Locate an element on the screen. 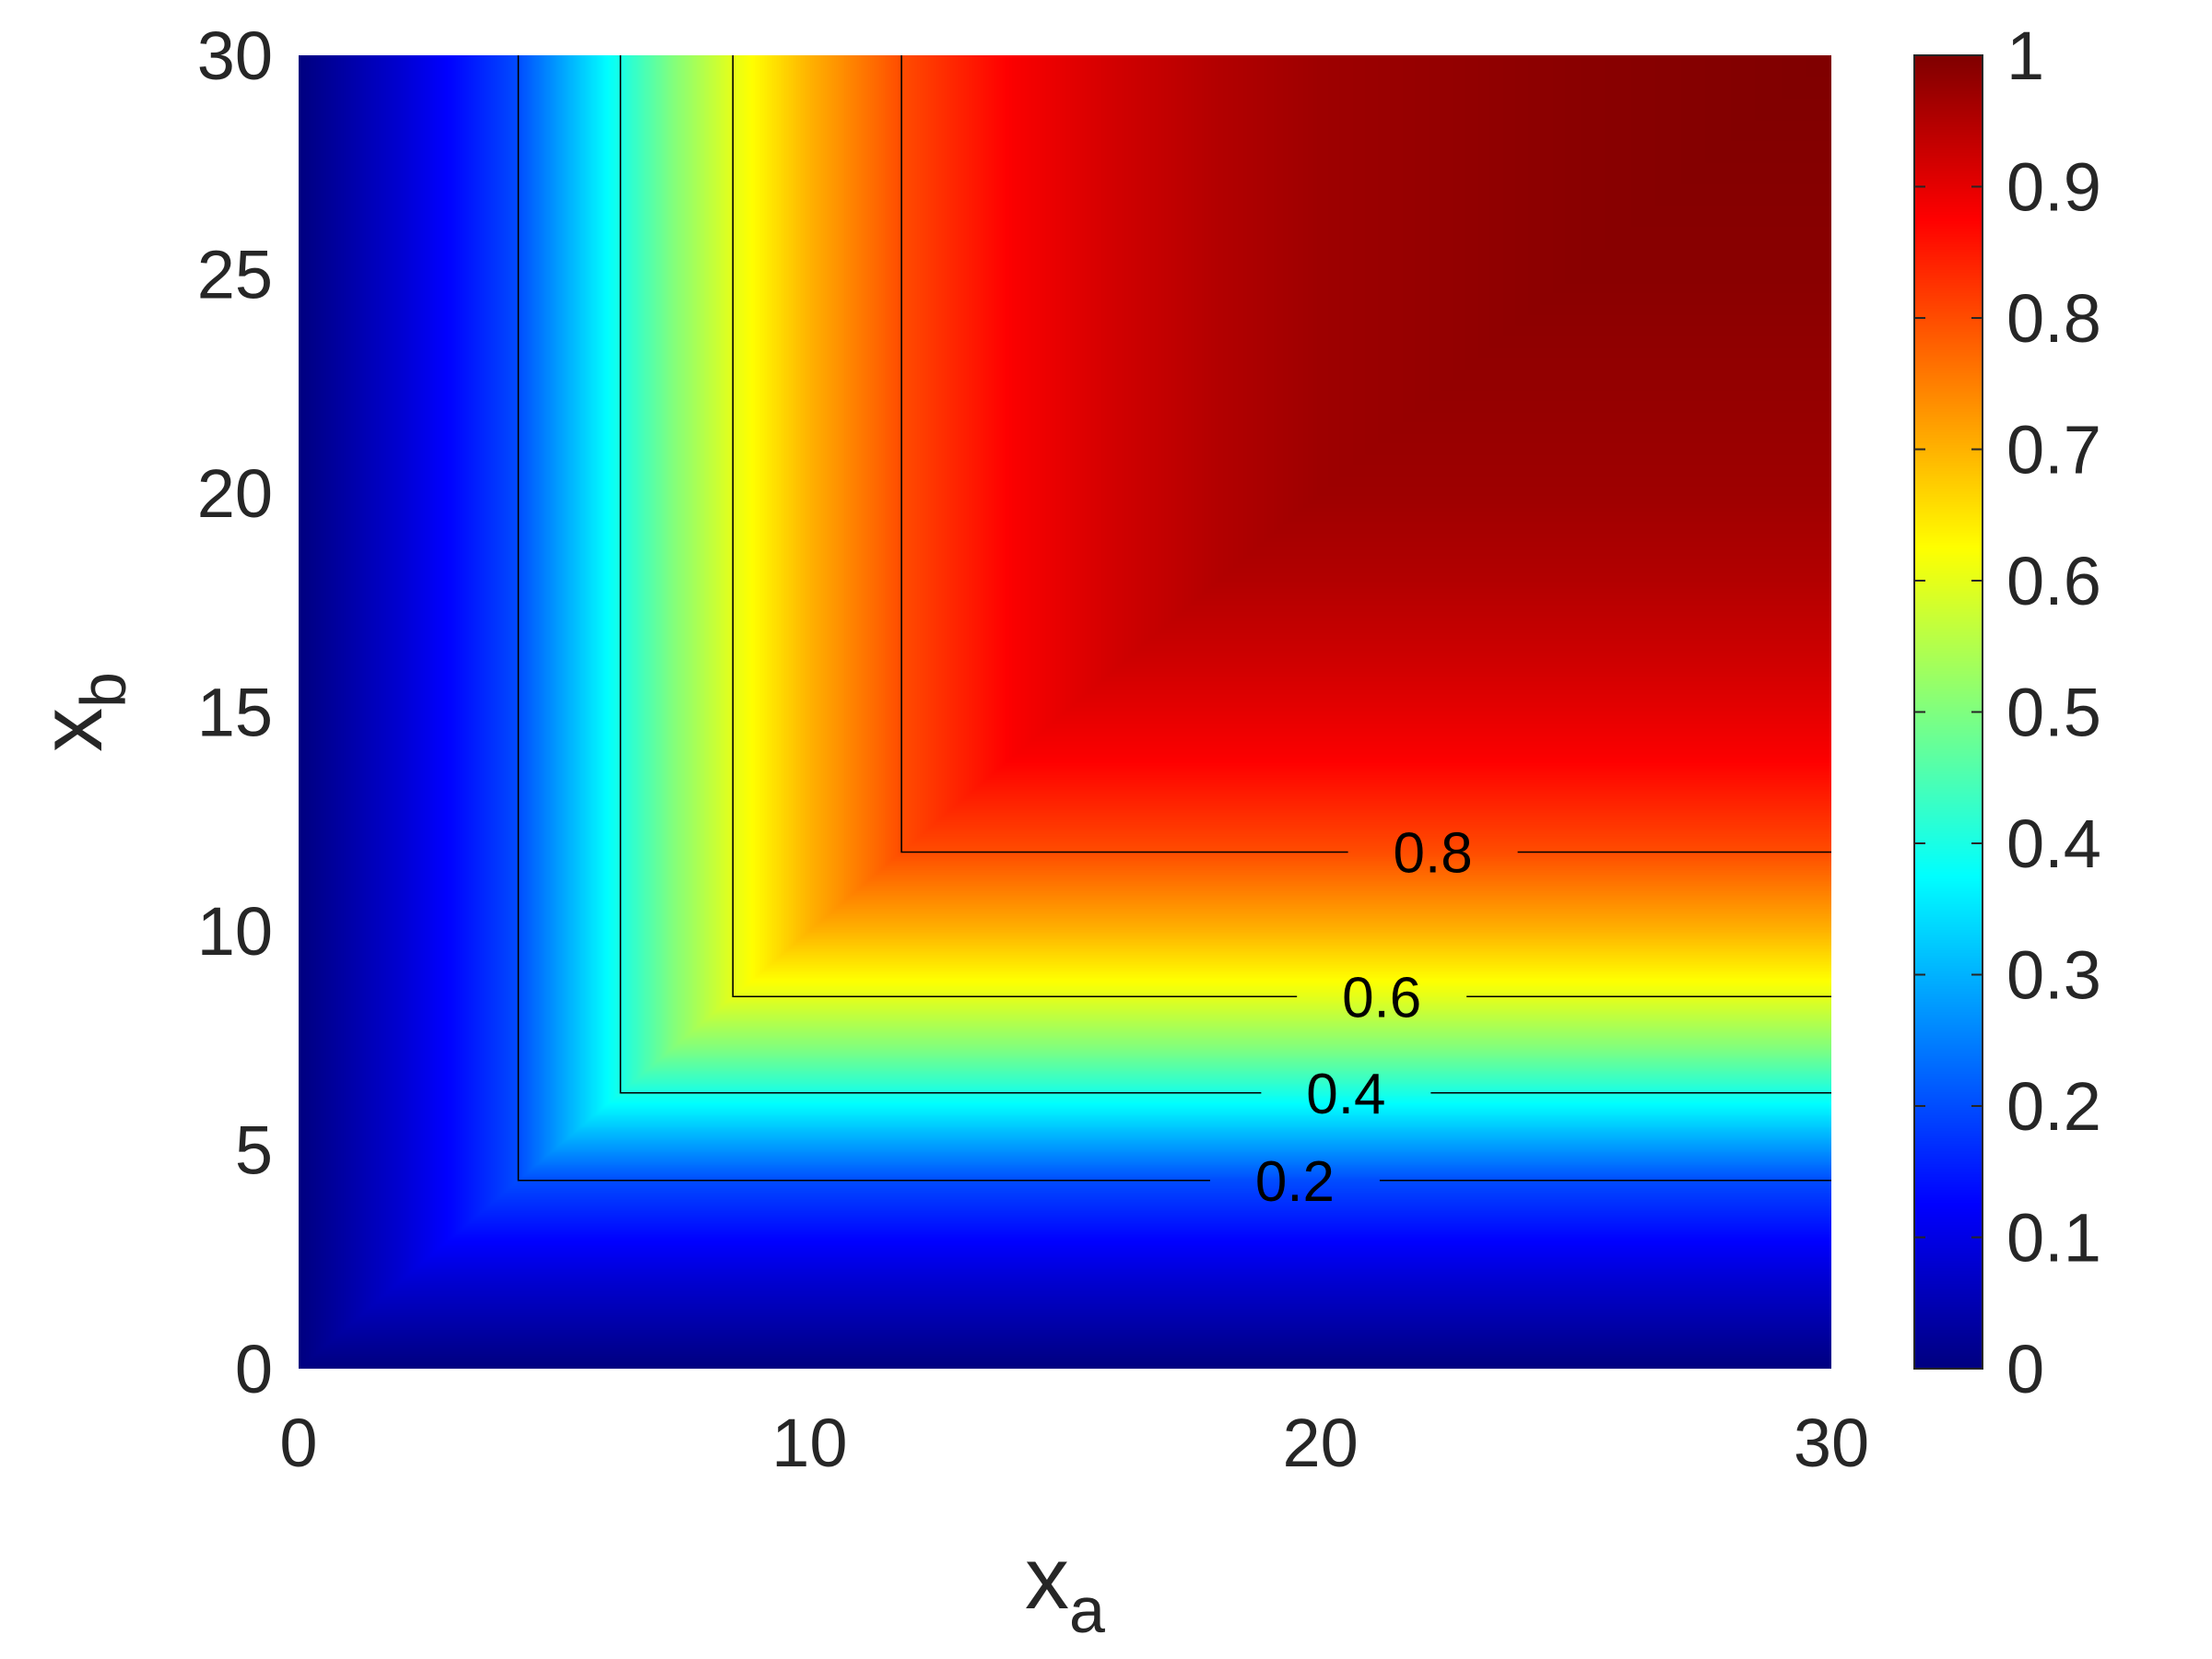 Image resolution: width=2212 pixels, height=1659 pixels. x-tick-label: 30 is located at coordinates (1831, 1443).